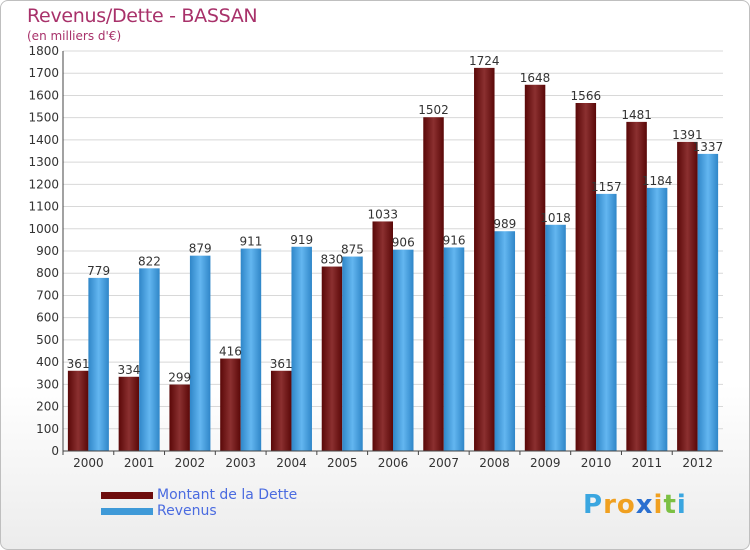 The height and width of the screenshot is (550, 750). Describe the element at coordinates (610, 505) in the screenshot. I see `logo-letter: r` at that location.